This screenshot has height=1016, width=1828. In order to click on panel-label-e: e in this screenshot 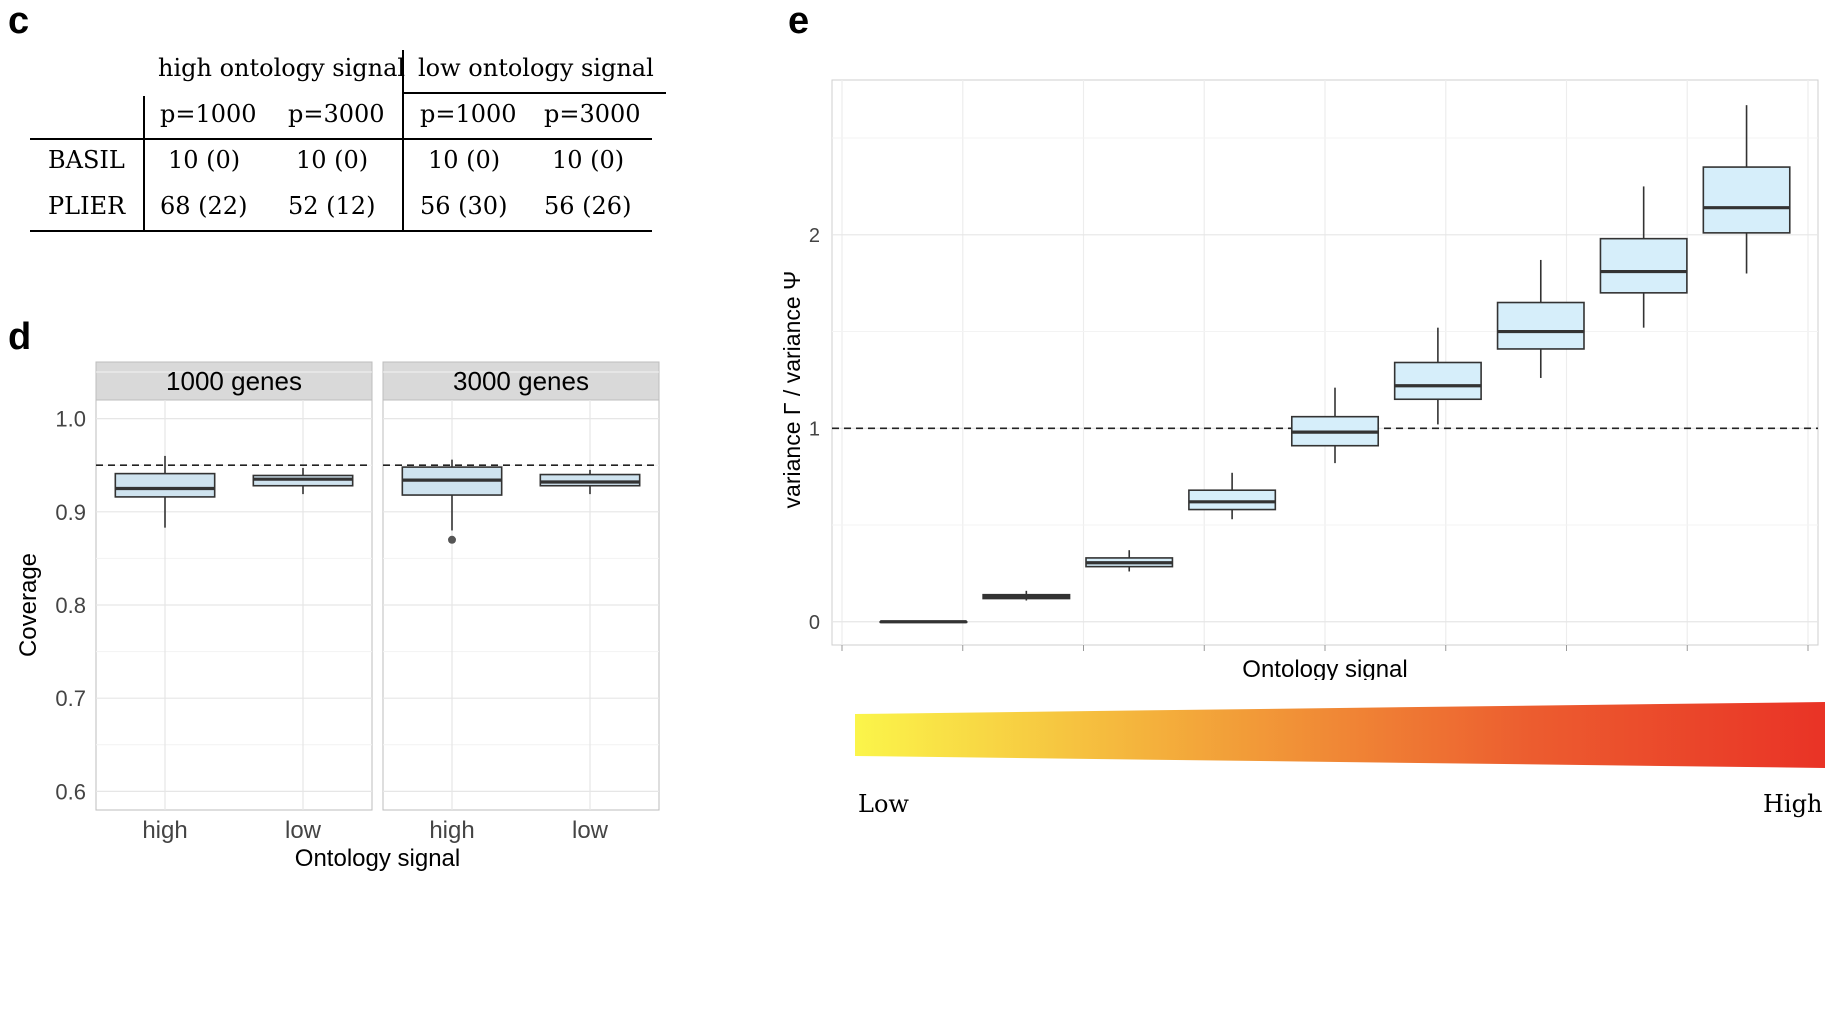, I will do `click(799, 21)`.